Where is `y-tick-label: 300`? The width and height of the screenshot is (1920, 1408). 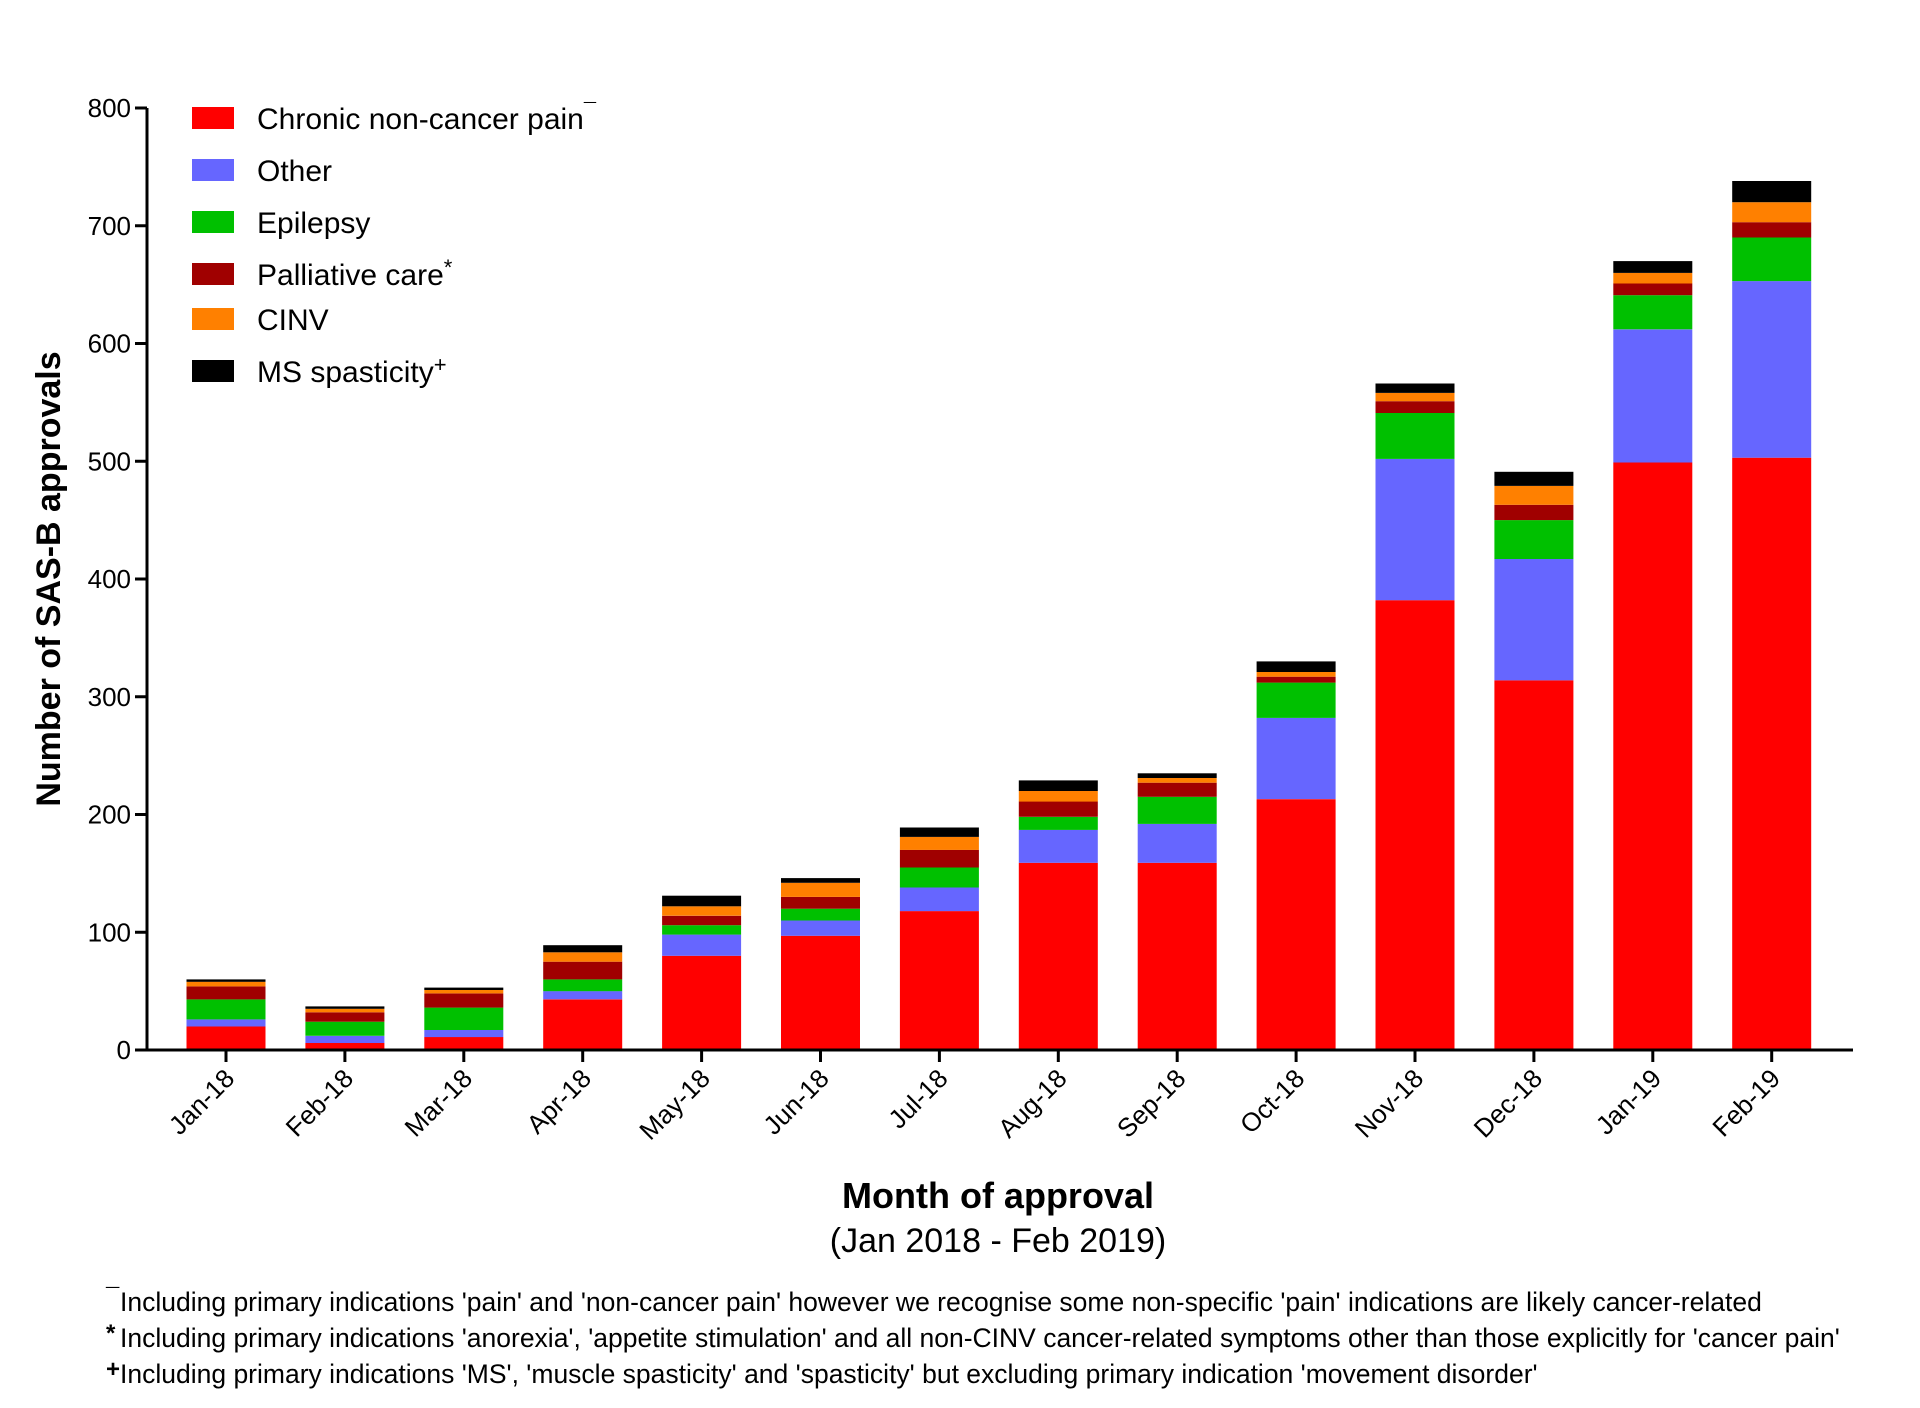 y-tick-label: 300 is located at coordinates (109, 697).